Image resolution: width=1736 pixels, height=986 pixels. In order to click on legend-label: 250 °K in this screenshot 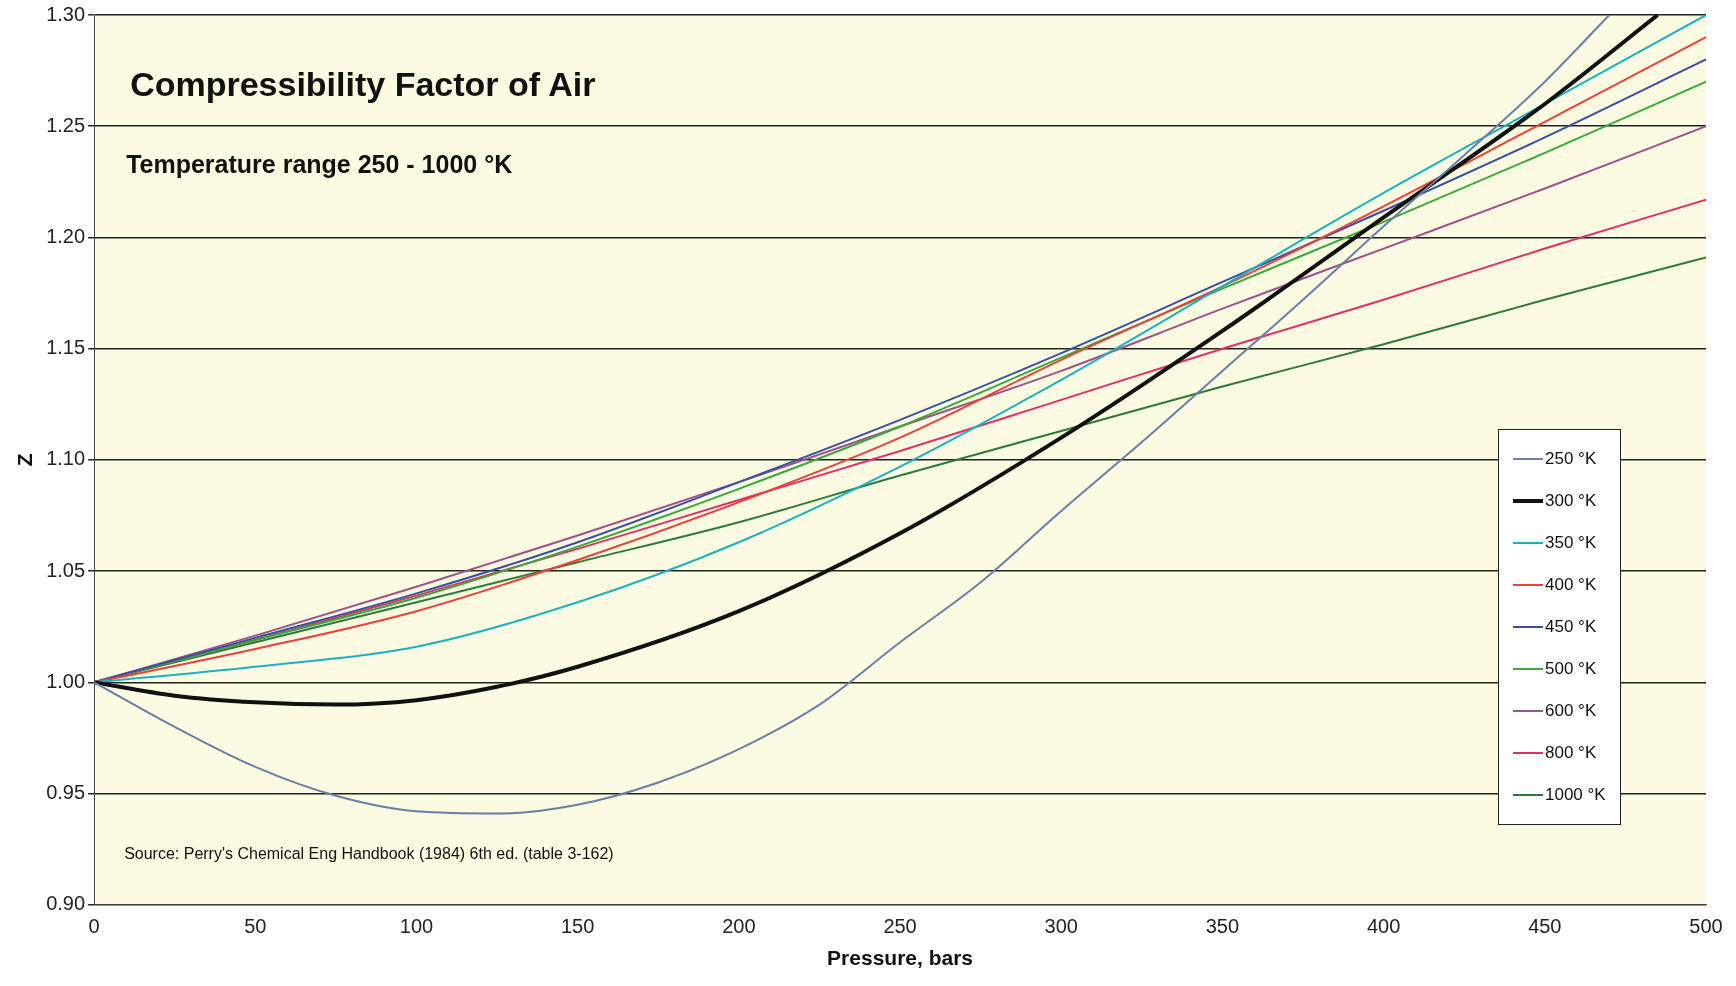, I will do `click(1571, 458)`.